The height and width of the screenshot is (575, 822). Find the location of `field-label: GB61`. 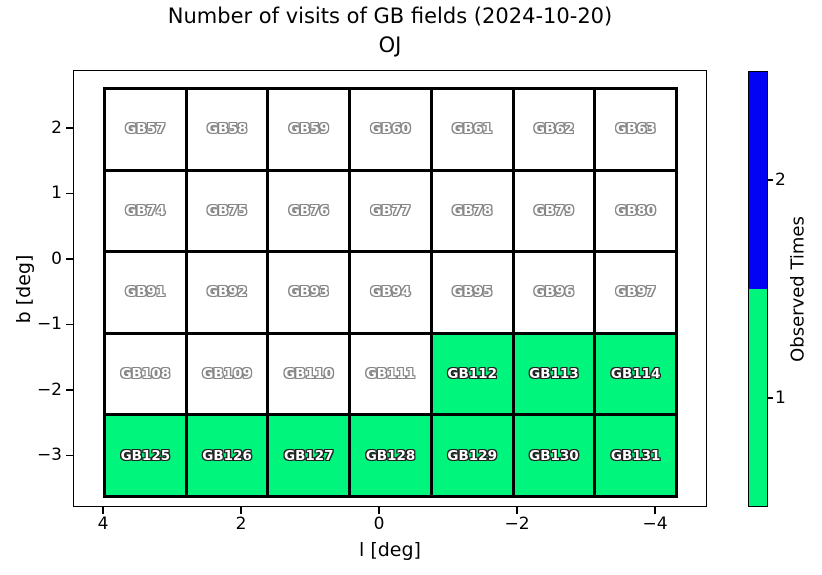

field-label: GB61 is located at coordinates (472, 129).